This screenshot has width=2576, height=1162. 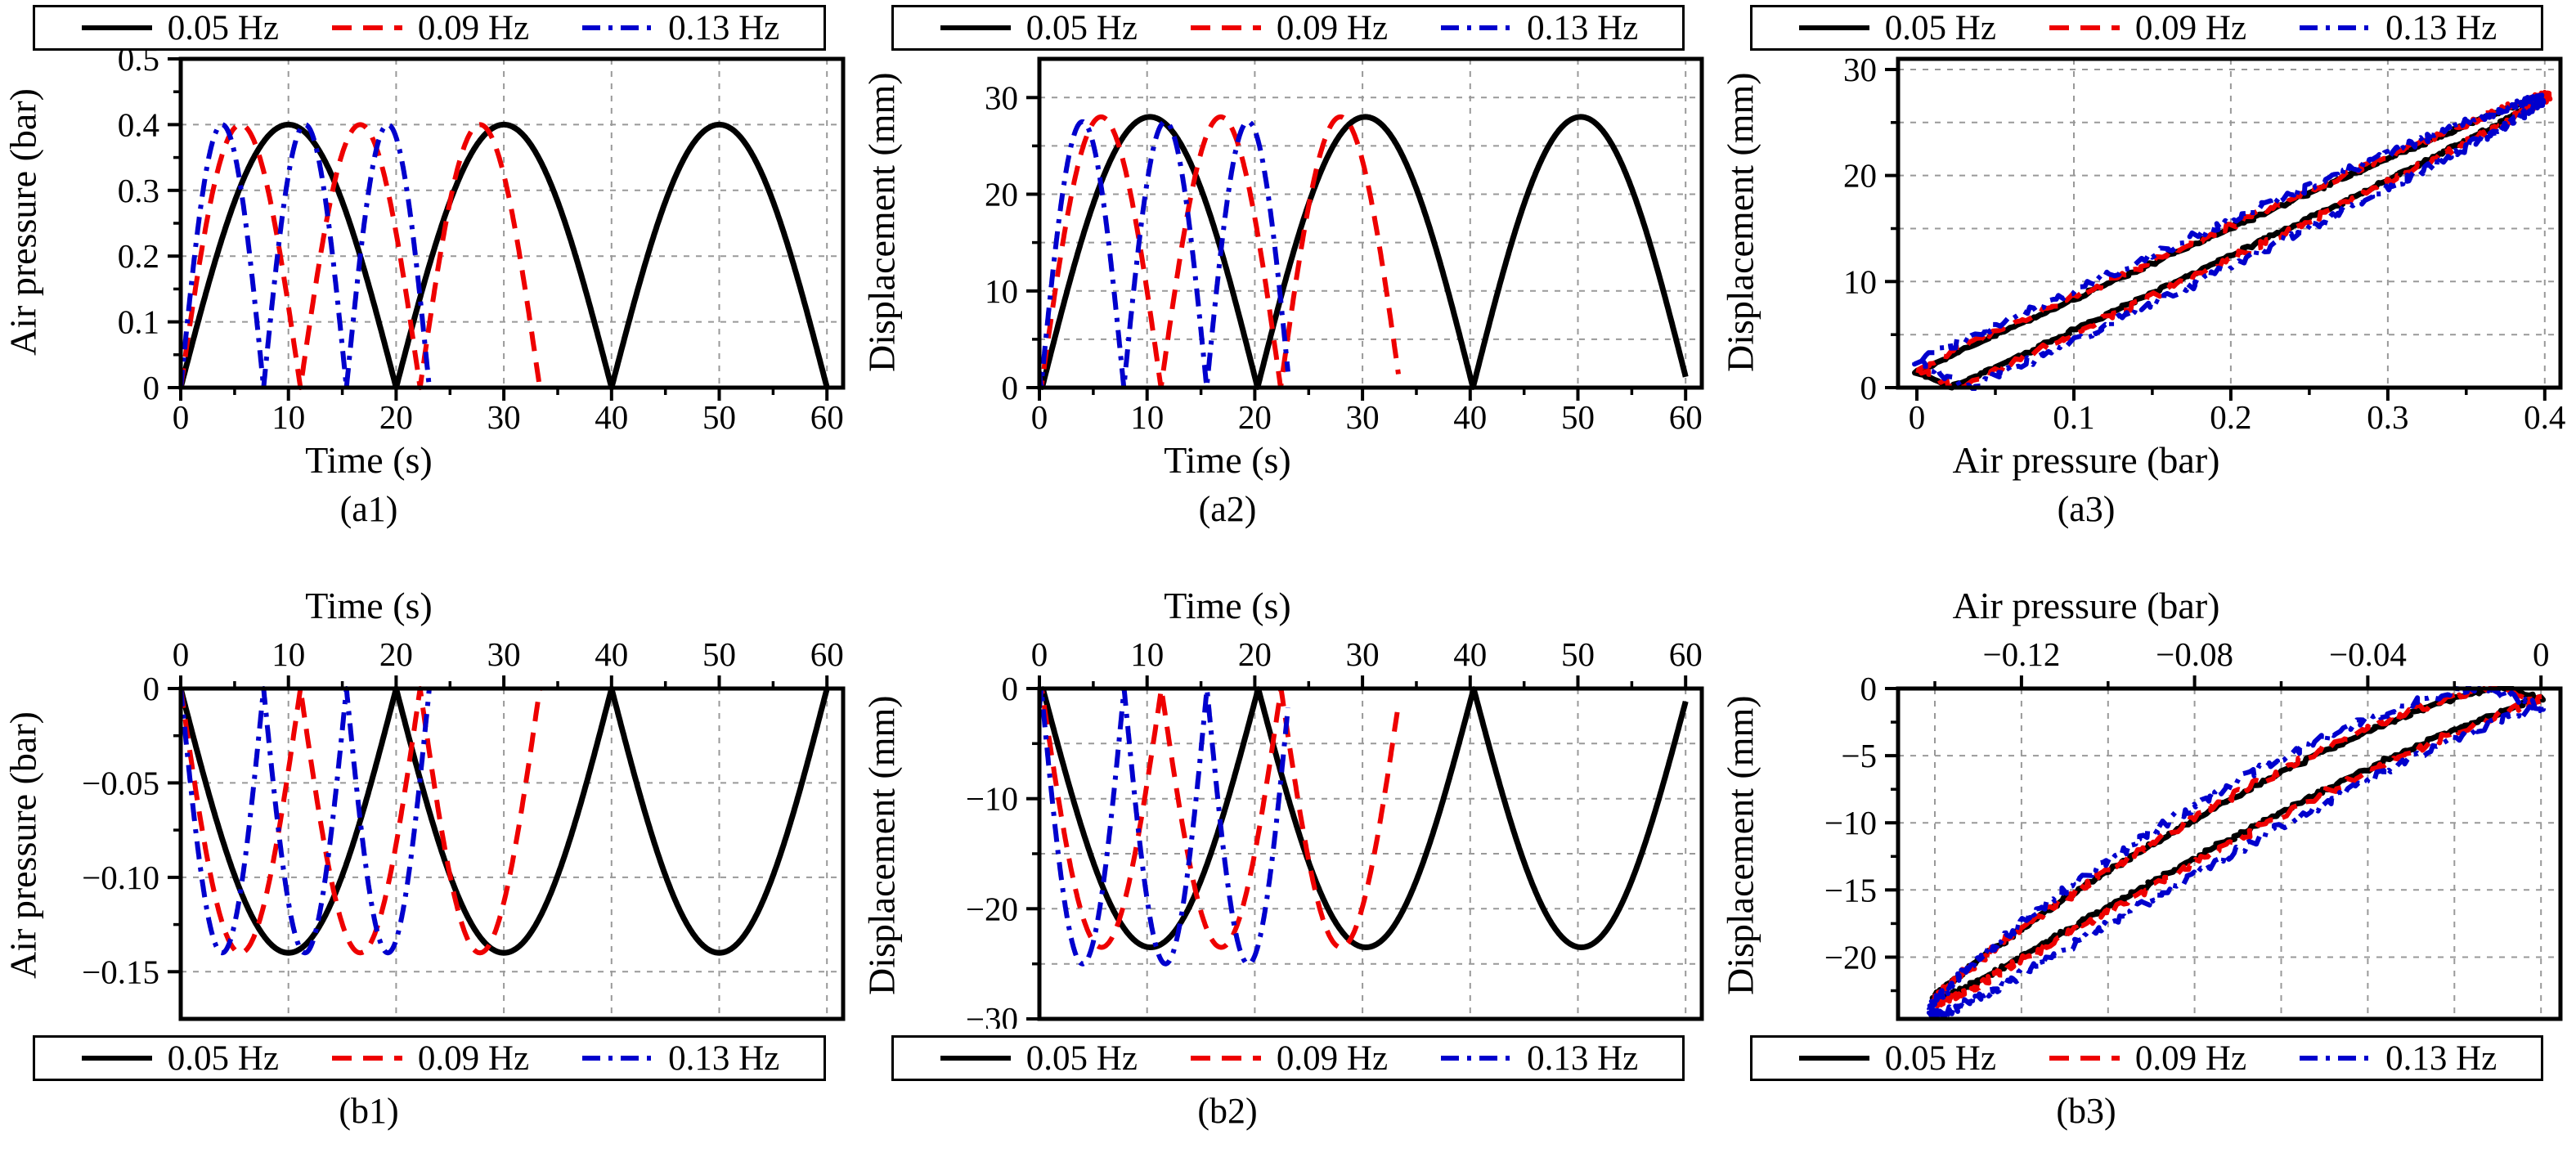 I want to click on legend-a2: 0.05 Hz 0.09 Hz 0.13 Hz, so click(x=1288, y=28).